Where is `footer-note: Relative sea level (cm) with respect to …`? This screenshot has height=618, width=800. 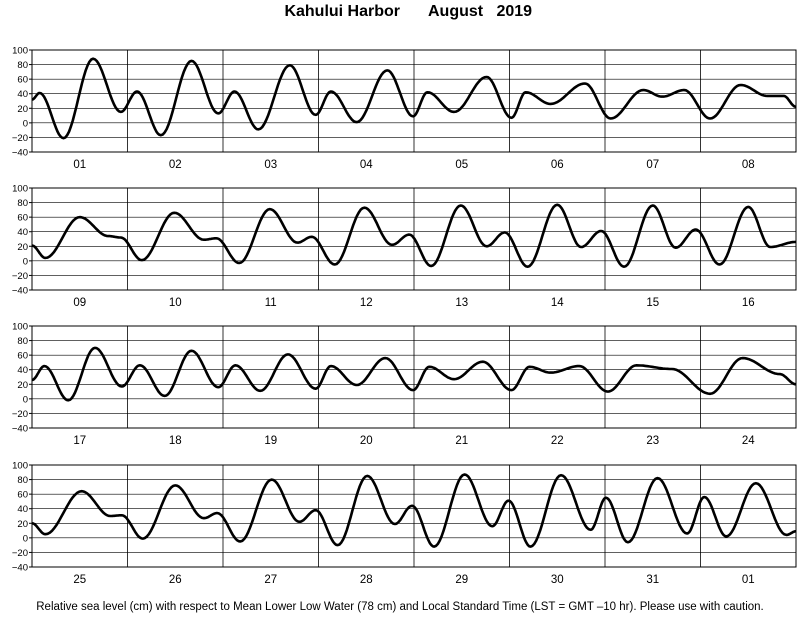 footer-note: Relative sea level (cm) with respect to … is located at coordinates (400, 607).